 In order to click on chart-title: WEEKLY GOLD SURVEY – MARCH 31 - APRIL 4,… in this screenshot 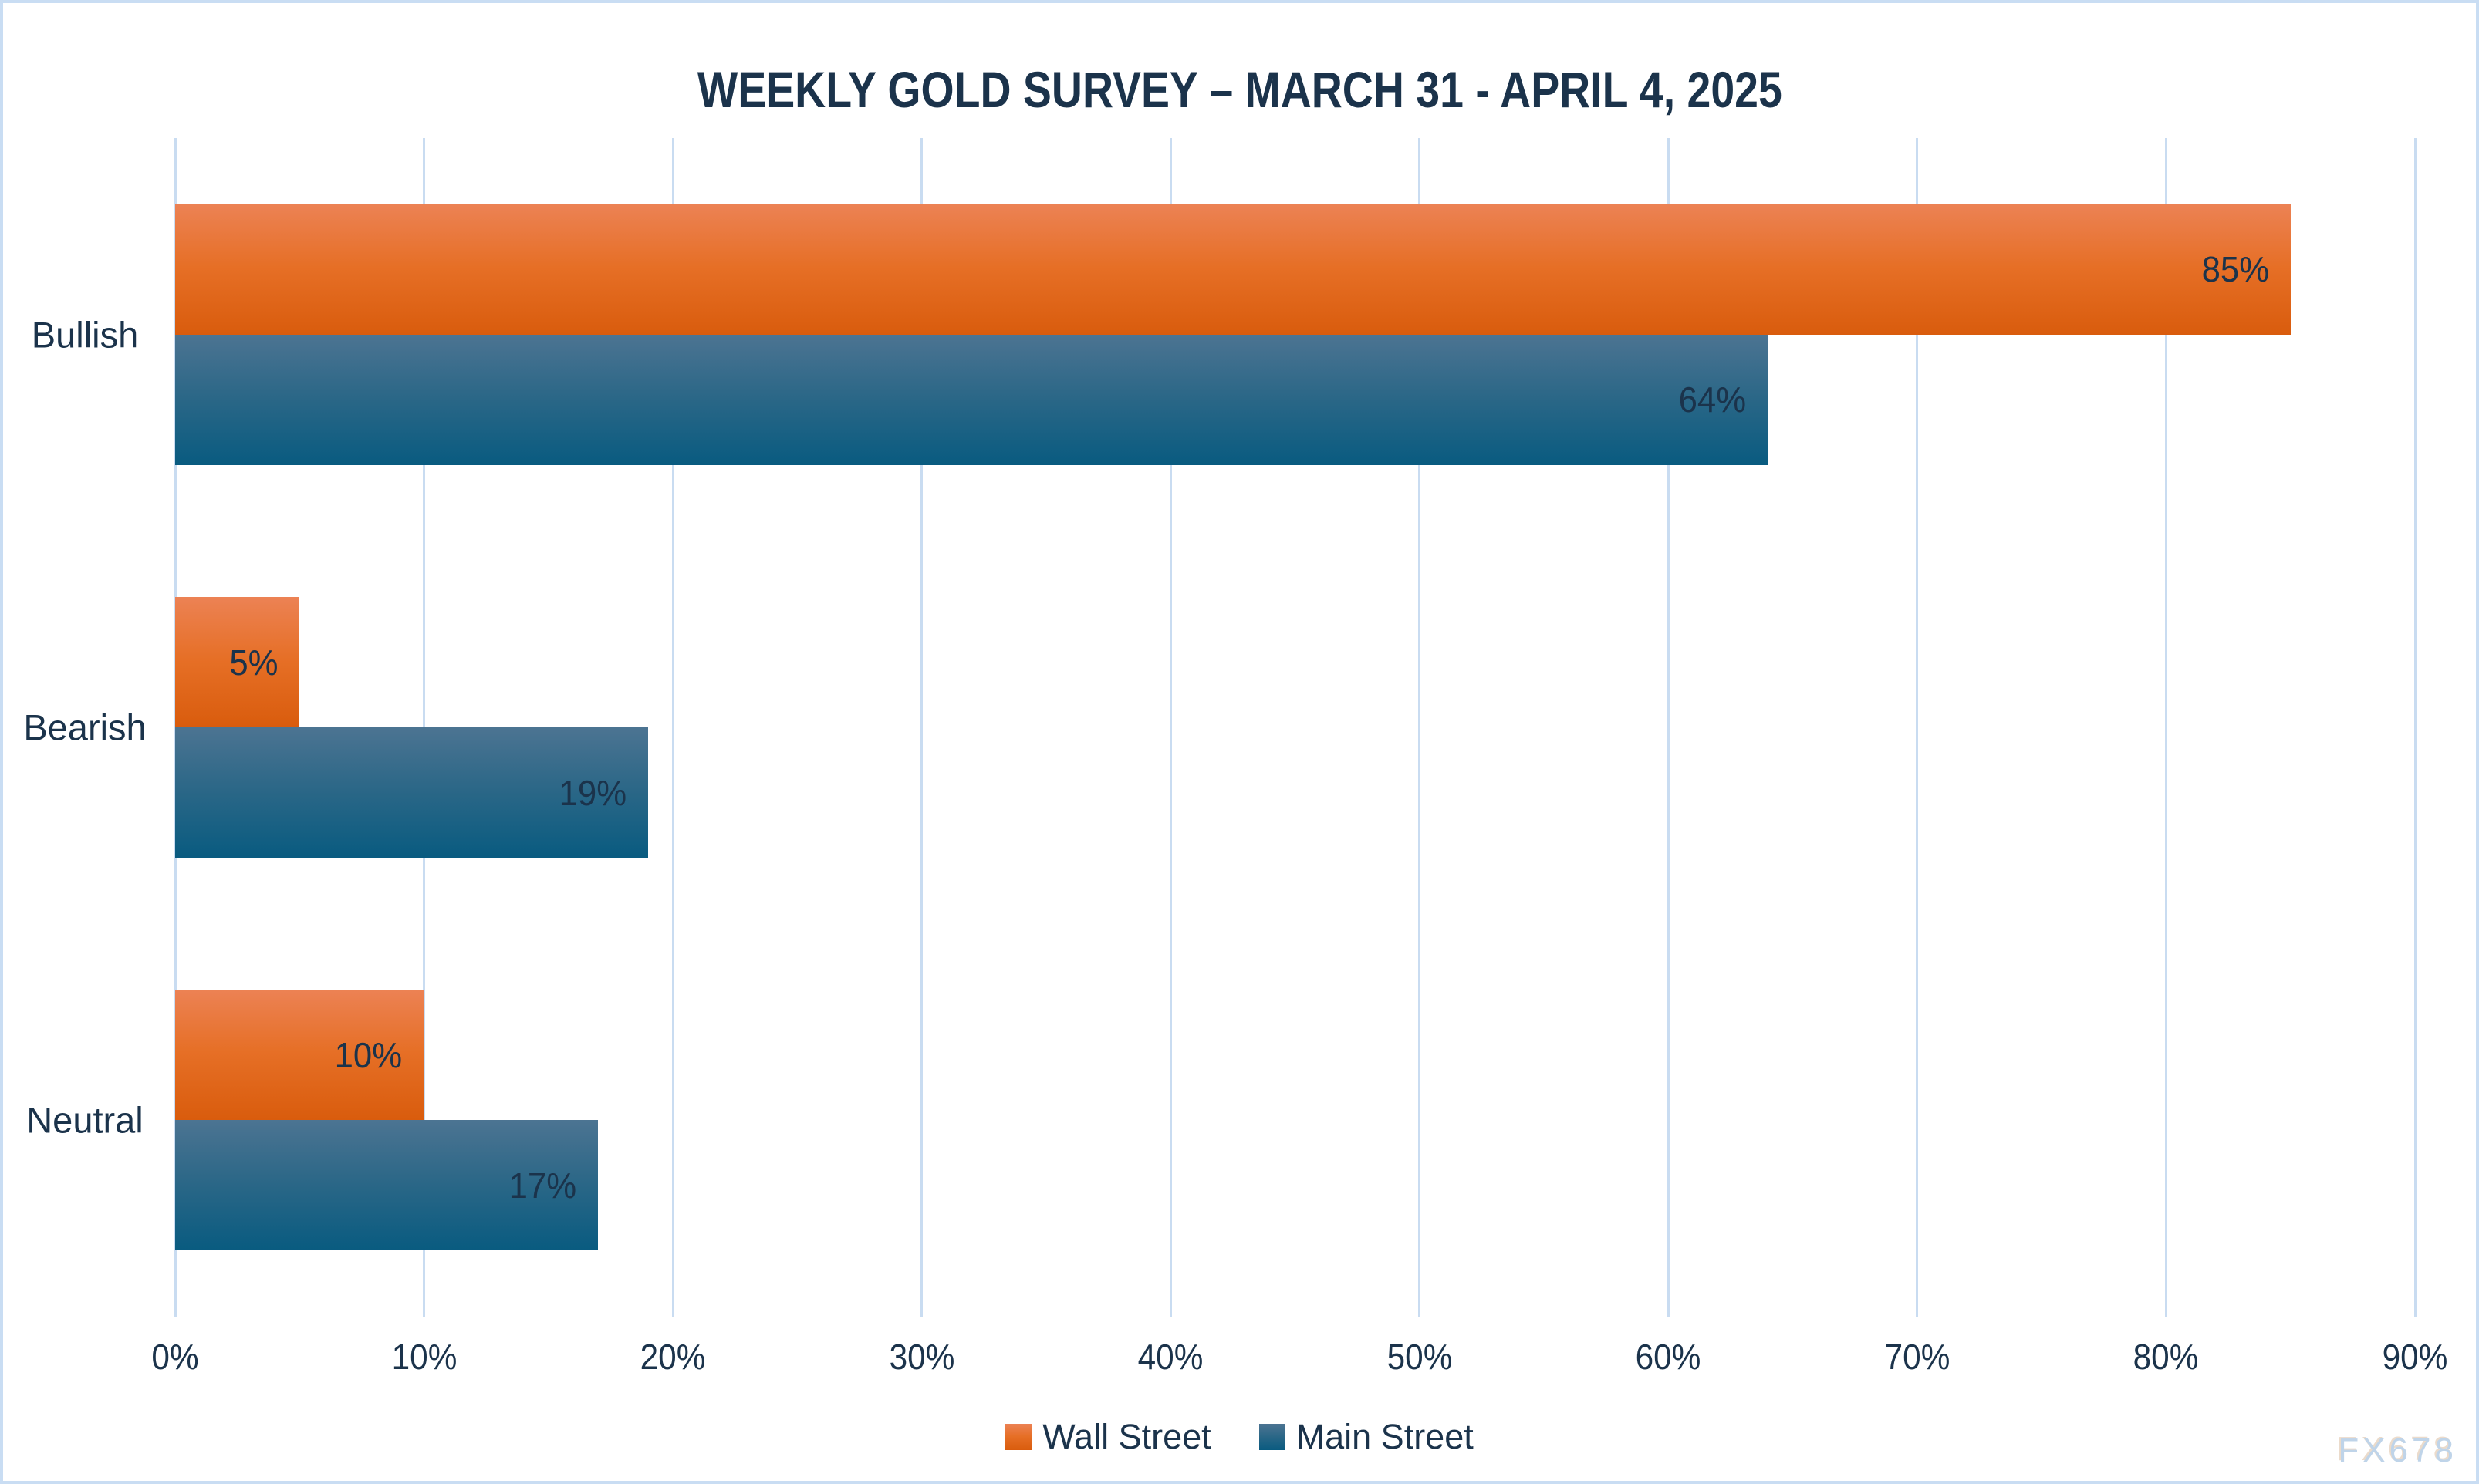, I will do `click(1239, 89)`.